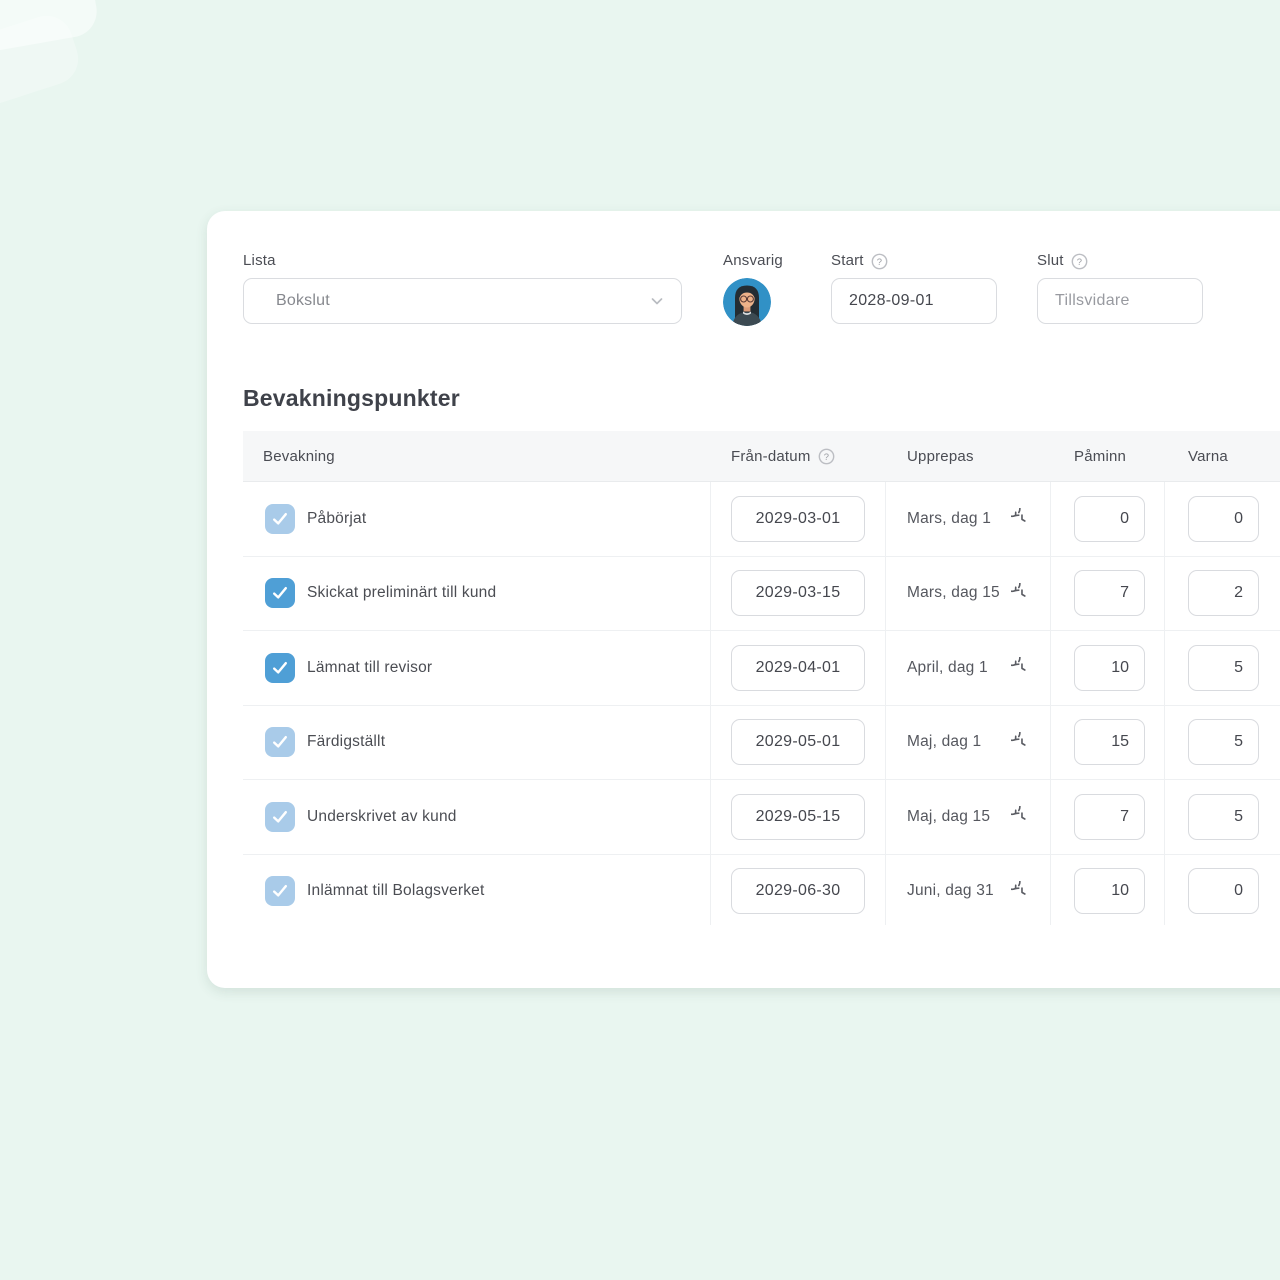 This screenshot has width=1280, height=1280. Describe the element at coordinates (1050, 260) in the screenshot. I see `slut-label-text: Slut` at that location.